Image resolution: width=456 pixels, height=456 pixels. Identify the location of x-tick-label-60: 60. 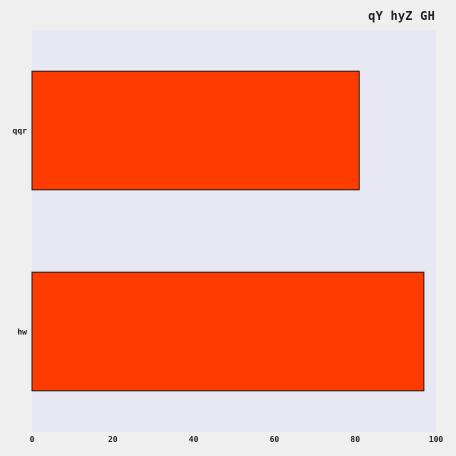
(275, 439).